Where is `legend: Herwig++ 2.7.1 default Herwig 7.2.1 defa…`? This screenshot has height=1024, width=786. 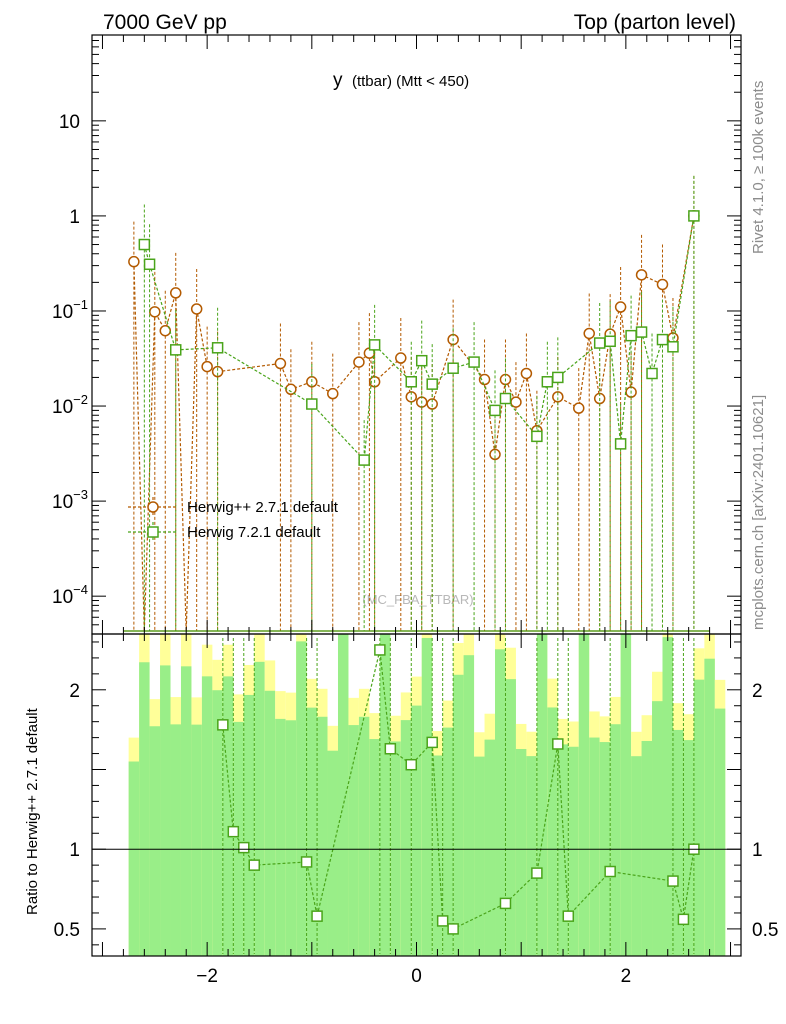 legend: Herwig++ 2.7.1 default Herwig 7.2.1 defa… is located at coordinates (233, 519).